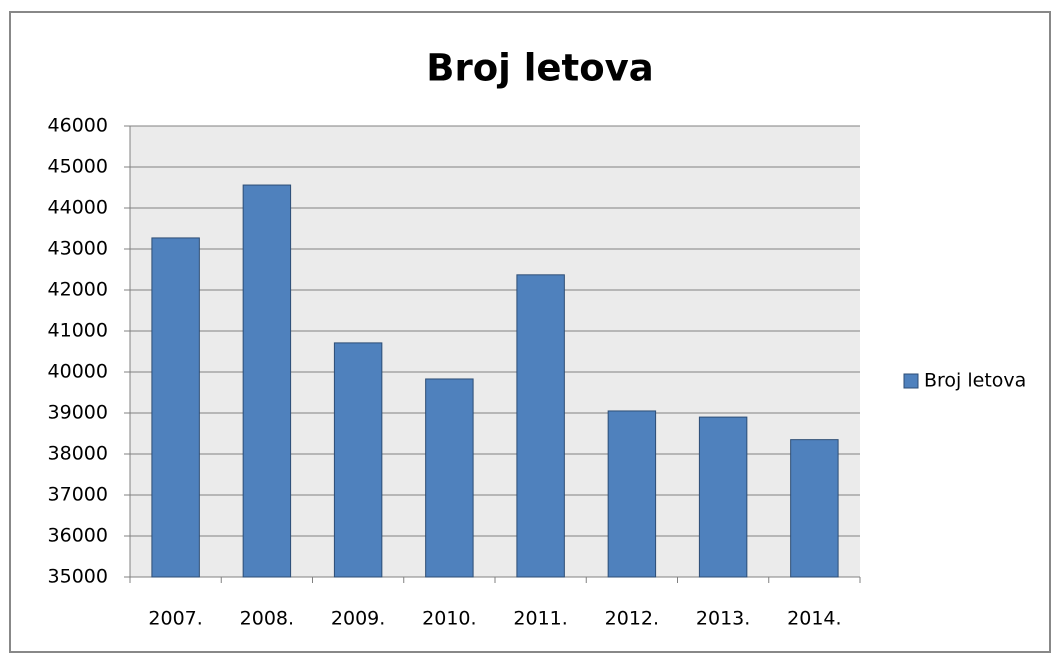  I want to click on y-tick-label: 46000, so click(78, 126).